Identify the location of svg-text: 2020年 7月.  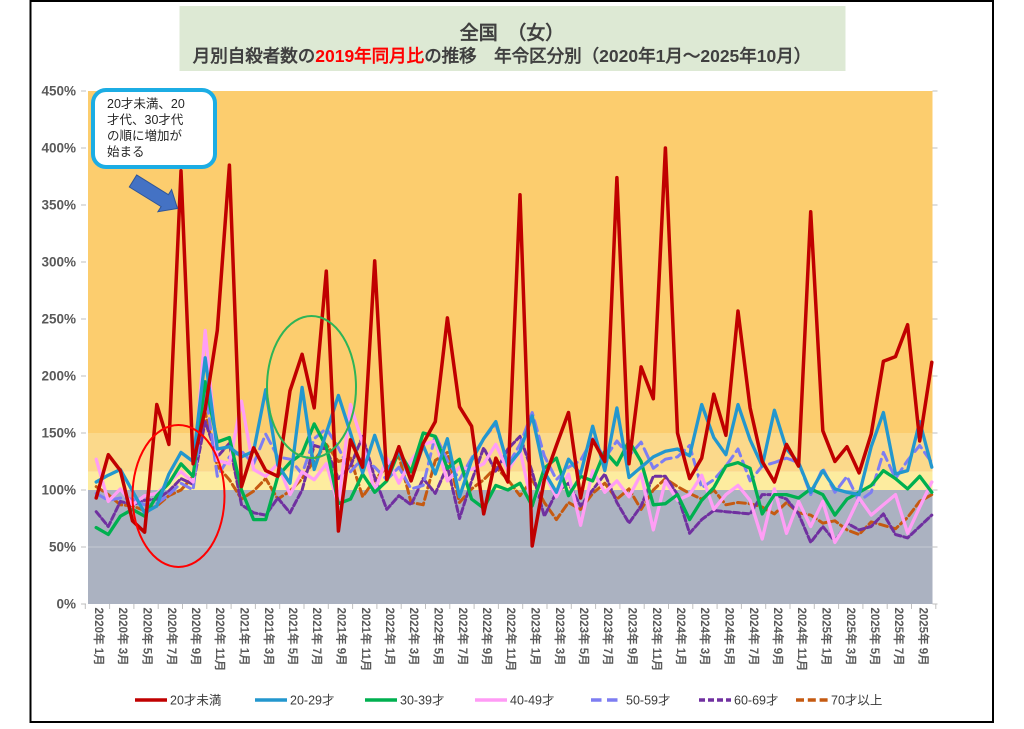
(172, 637).